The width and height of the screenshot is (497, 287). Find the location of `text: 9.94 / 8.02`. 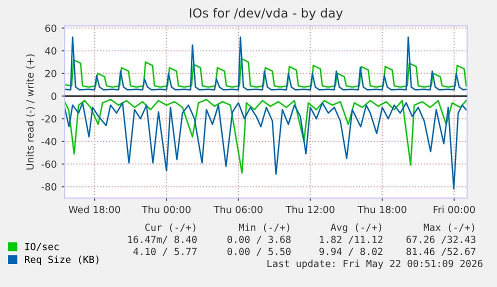

text: 9.94 / 8.02 is located at coordinates (350, 252).